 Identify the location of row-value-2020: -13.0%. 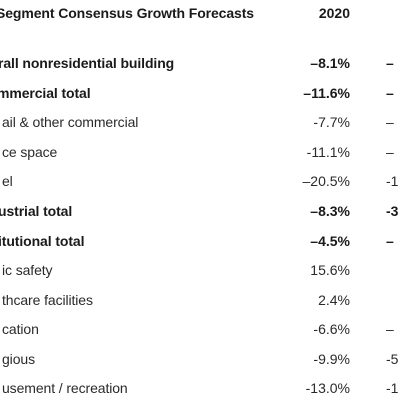
(327, 388).